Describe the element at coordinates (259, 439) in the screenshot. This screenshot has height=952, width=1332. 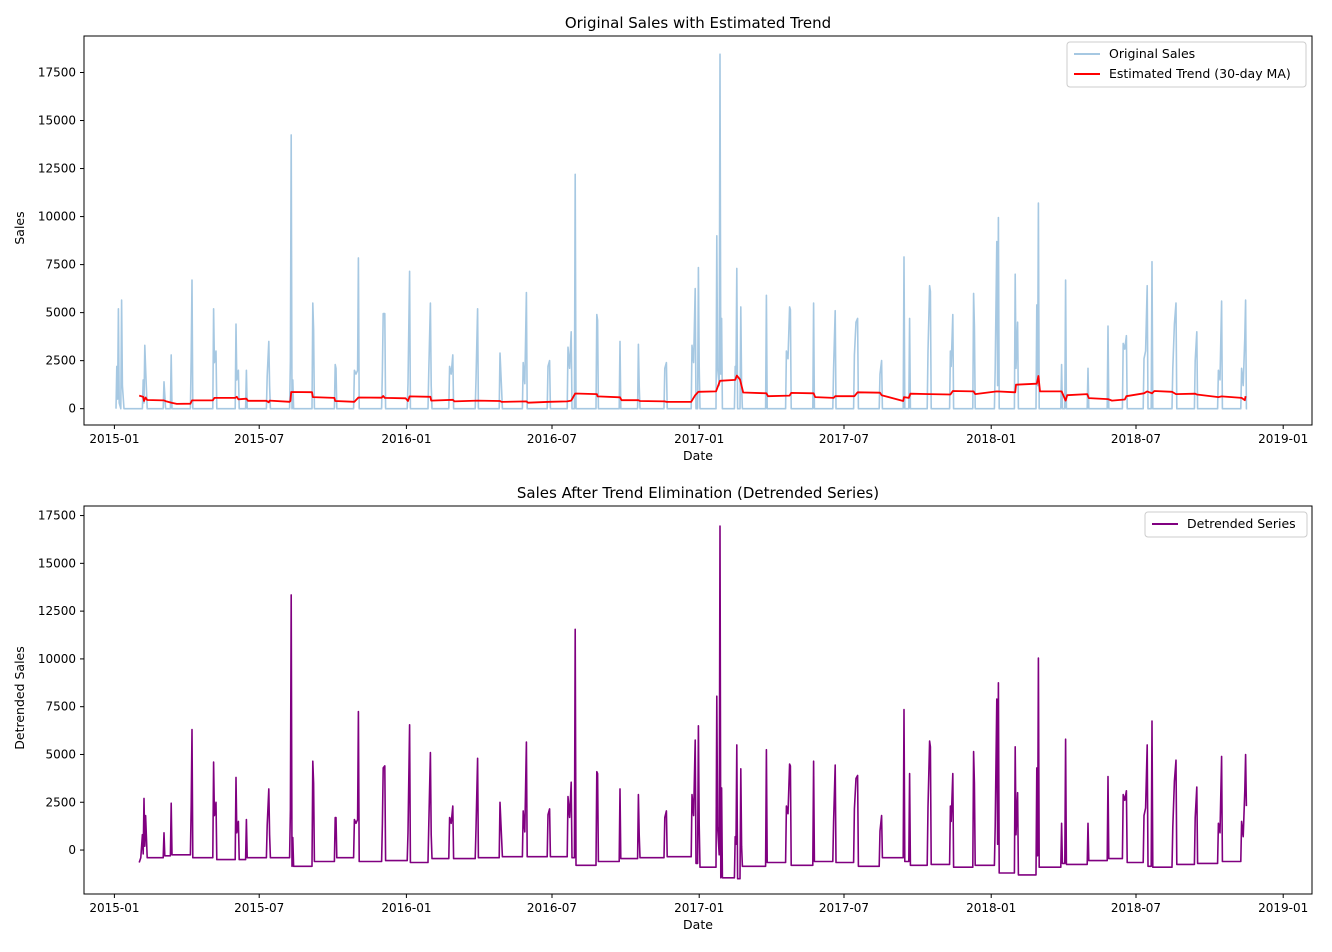
I see `top-x-tick-label: 2015-07` at that location.